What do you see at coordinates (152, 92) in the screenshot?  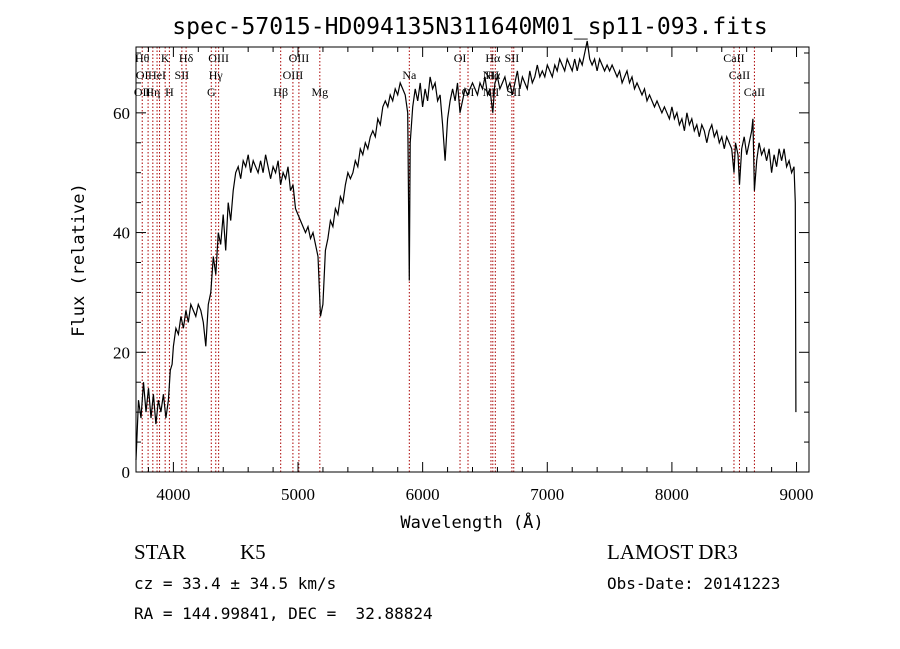 I see `line-label: Hη` at bounding box center [152, 92].